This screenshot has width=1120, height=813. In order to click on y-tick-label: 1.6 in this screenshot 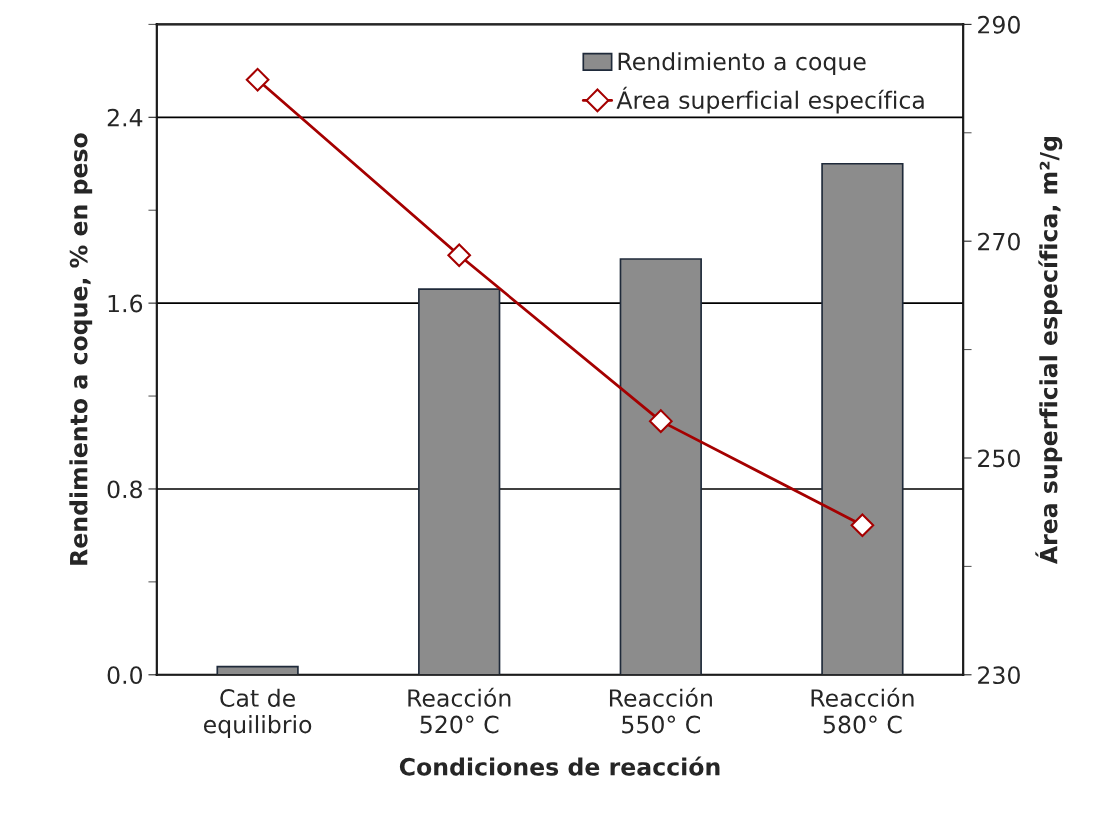, I will do `click(125, 303)`.